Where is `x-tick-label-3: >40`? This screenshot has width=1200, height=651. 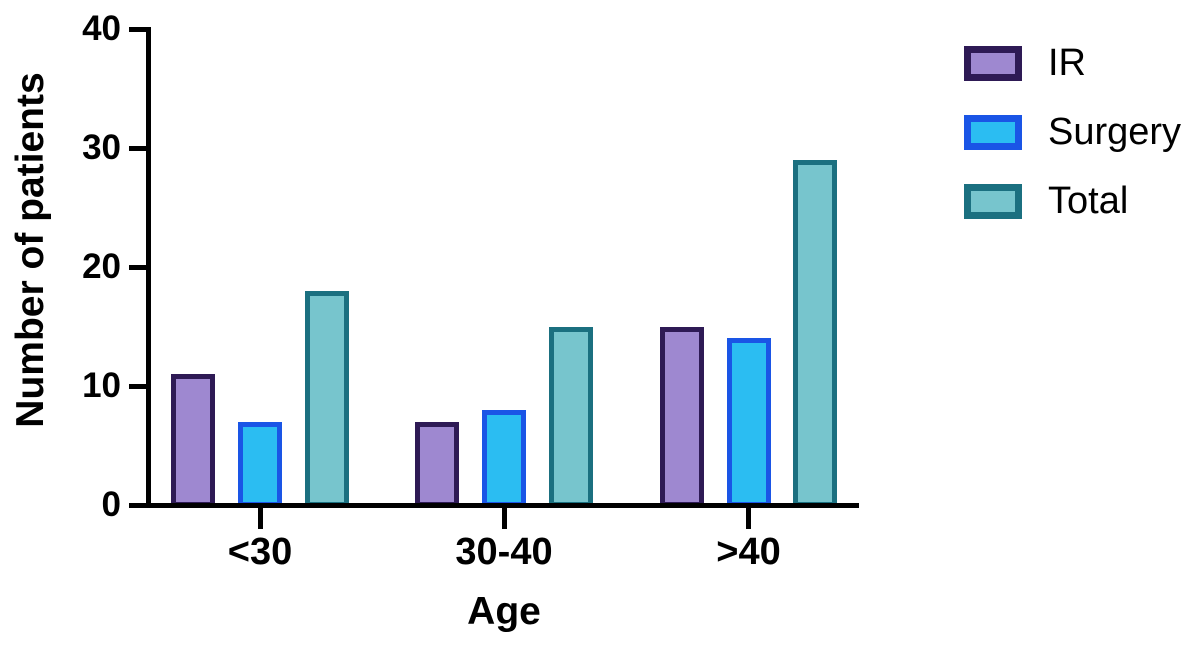 x-tick-label-3: >40 is located at coordinates (748, 552).